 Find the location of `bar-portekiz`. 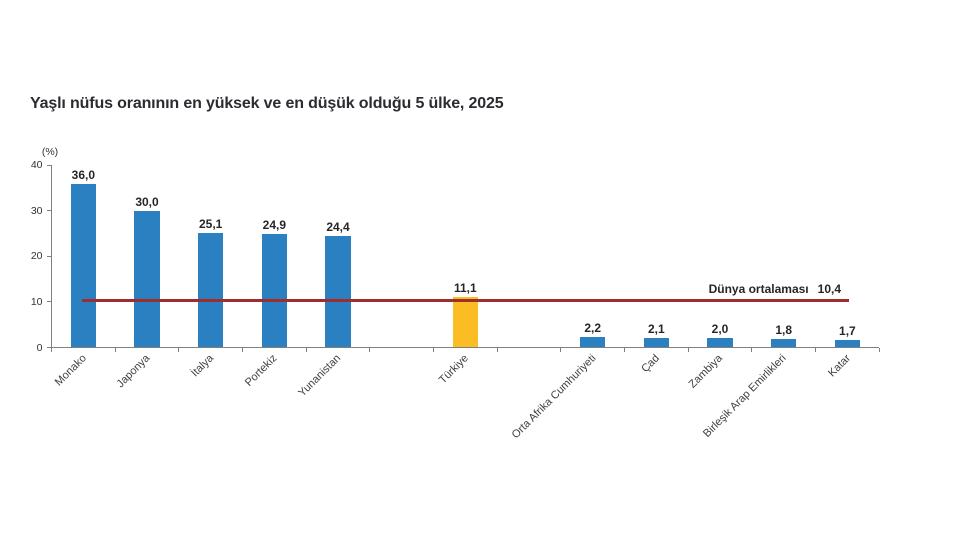

bar-portekiz is located at coordinates (274, 291).